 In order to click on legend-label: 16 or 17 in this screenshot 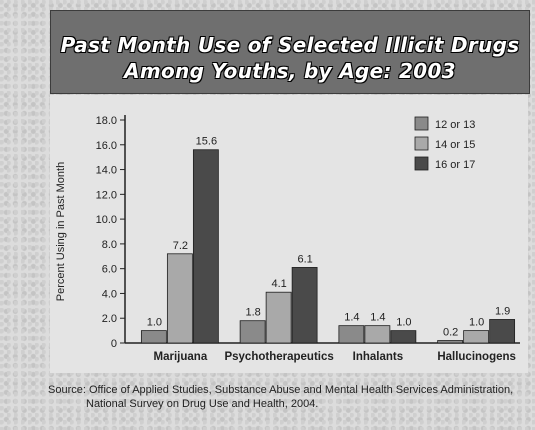, I will do `click(455, 165)`.